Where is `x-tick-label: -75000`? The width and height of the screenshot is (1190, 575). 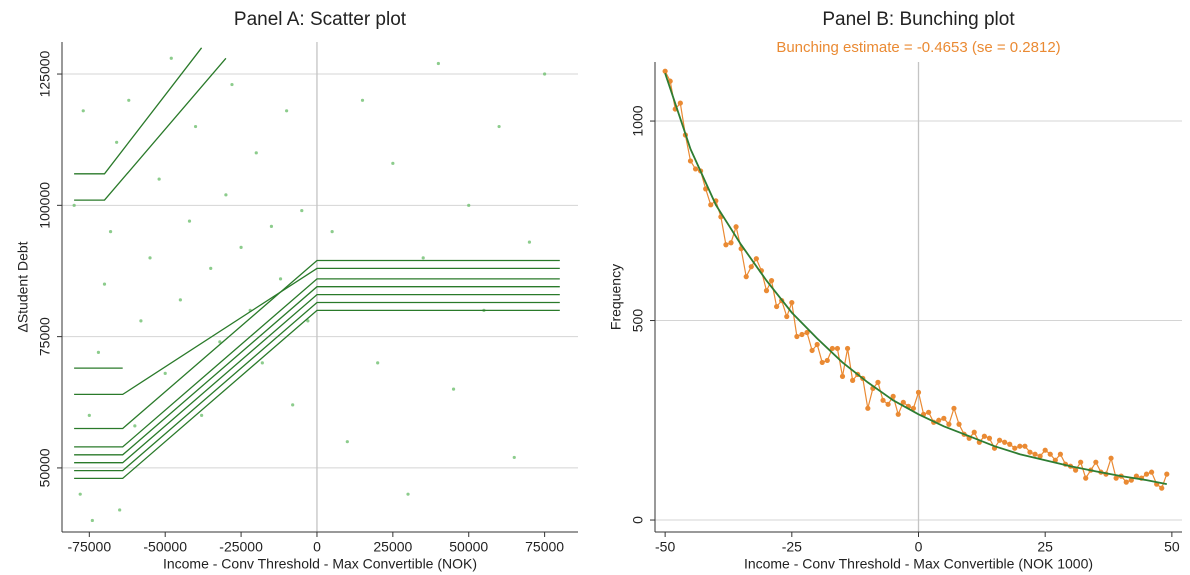
x-tick-label: -75000 is located at coordinates (90, 547).